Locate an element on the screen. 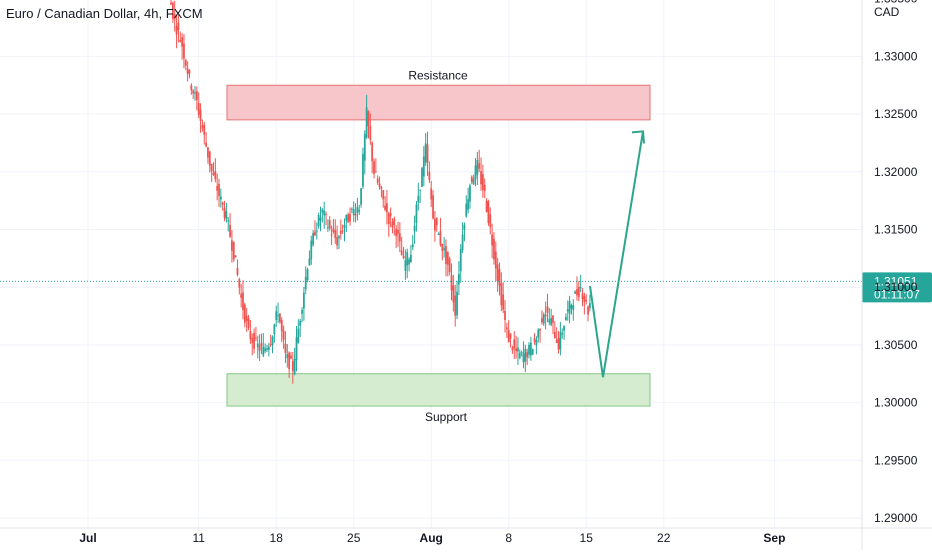 The width and height of the screenshot is (932, 555). resistance-zone is located at coordinates (438, 102).